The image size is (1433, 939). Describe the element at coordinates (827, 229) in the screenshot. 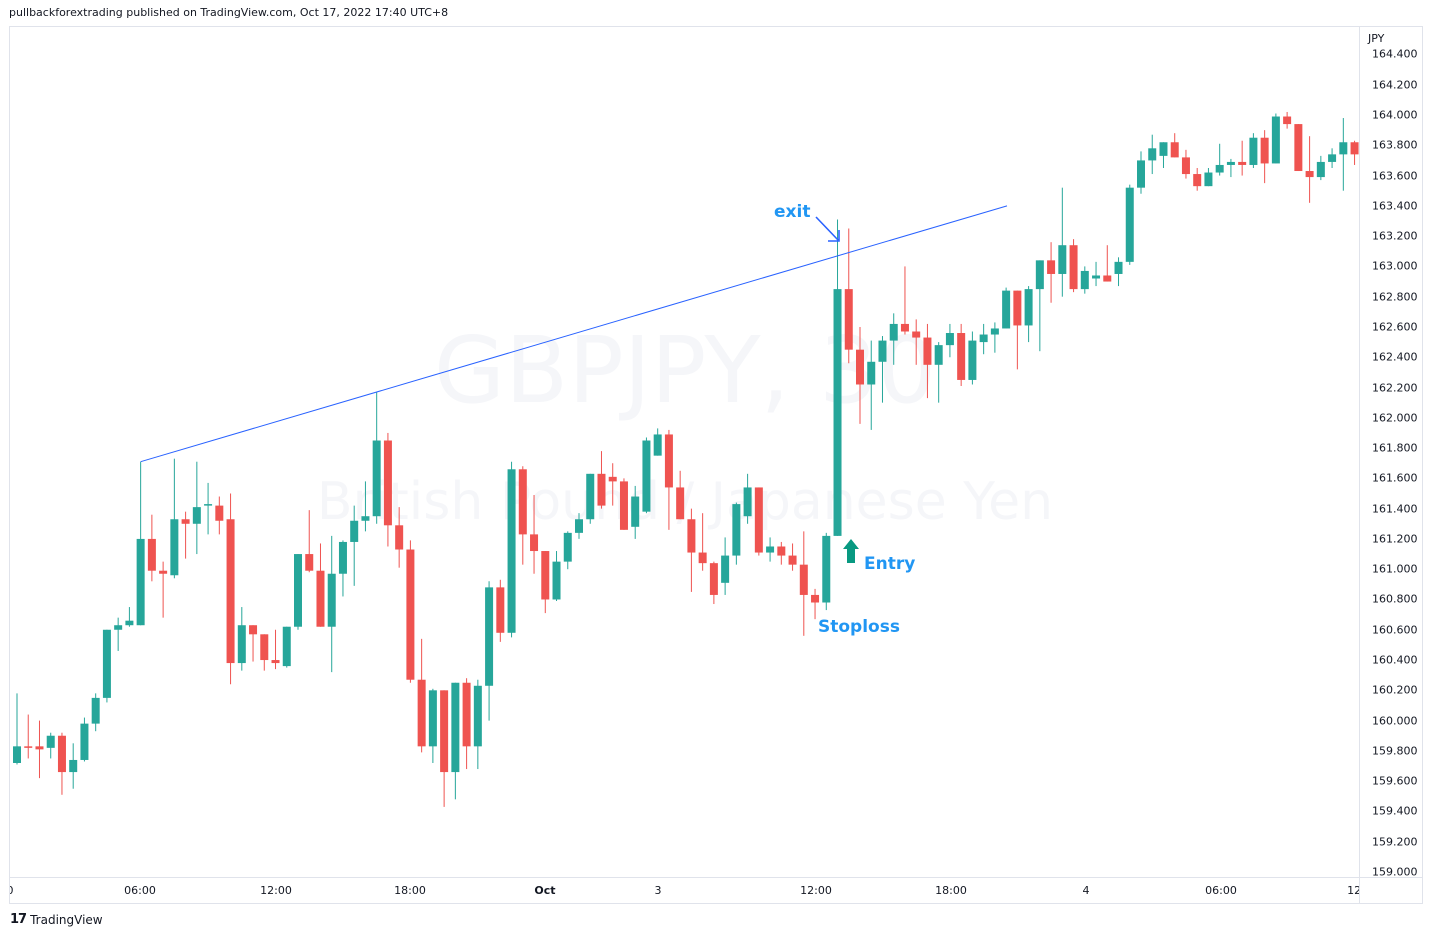

I see `exit-arrow-icon` at that location.